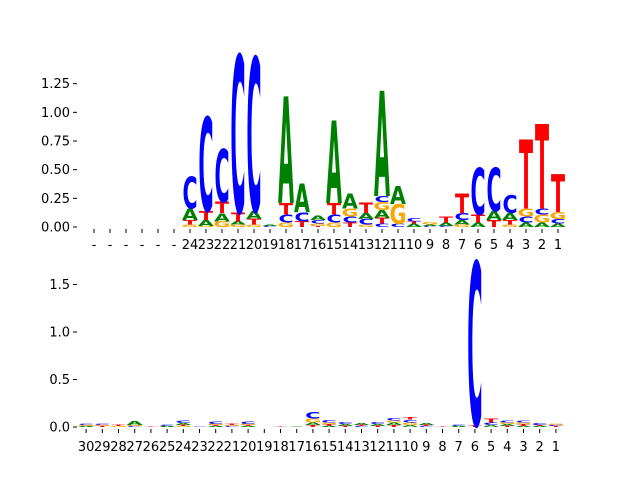 The height and width of the screenshot is (480, 640). Describe the element at coordinates (55, 113) in the screenshot. I see `y-tick-label: 1.00` at that location.